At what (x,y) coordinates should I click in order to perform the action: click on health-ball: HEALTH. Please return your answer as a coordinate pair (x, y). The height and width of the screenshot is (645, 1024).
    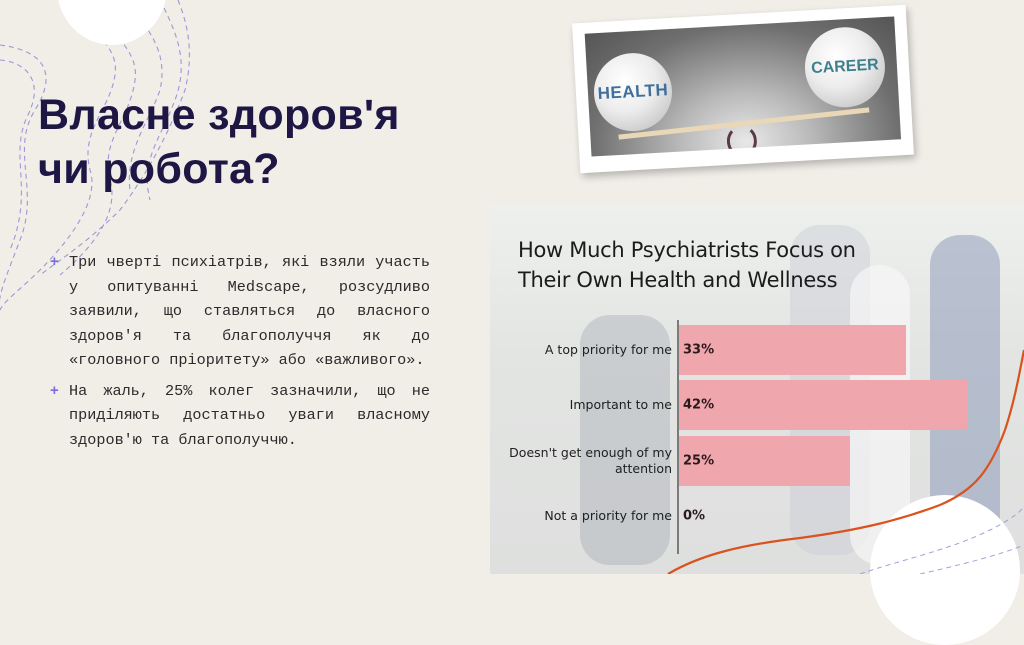
    Looking at the image, I should click on (633, 92).